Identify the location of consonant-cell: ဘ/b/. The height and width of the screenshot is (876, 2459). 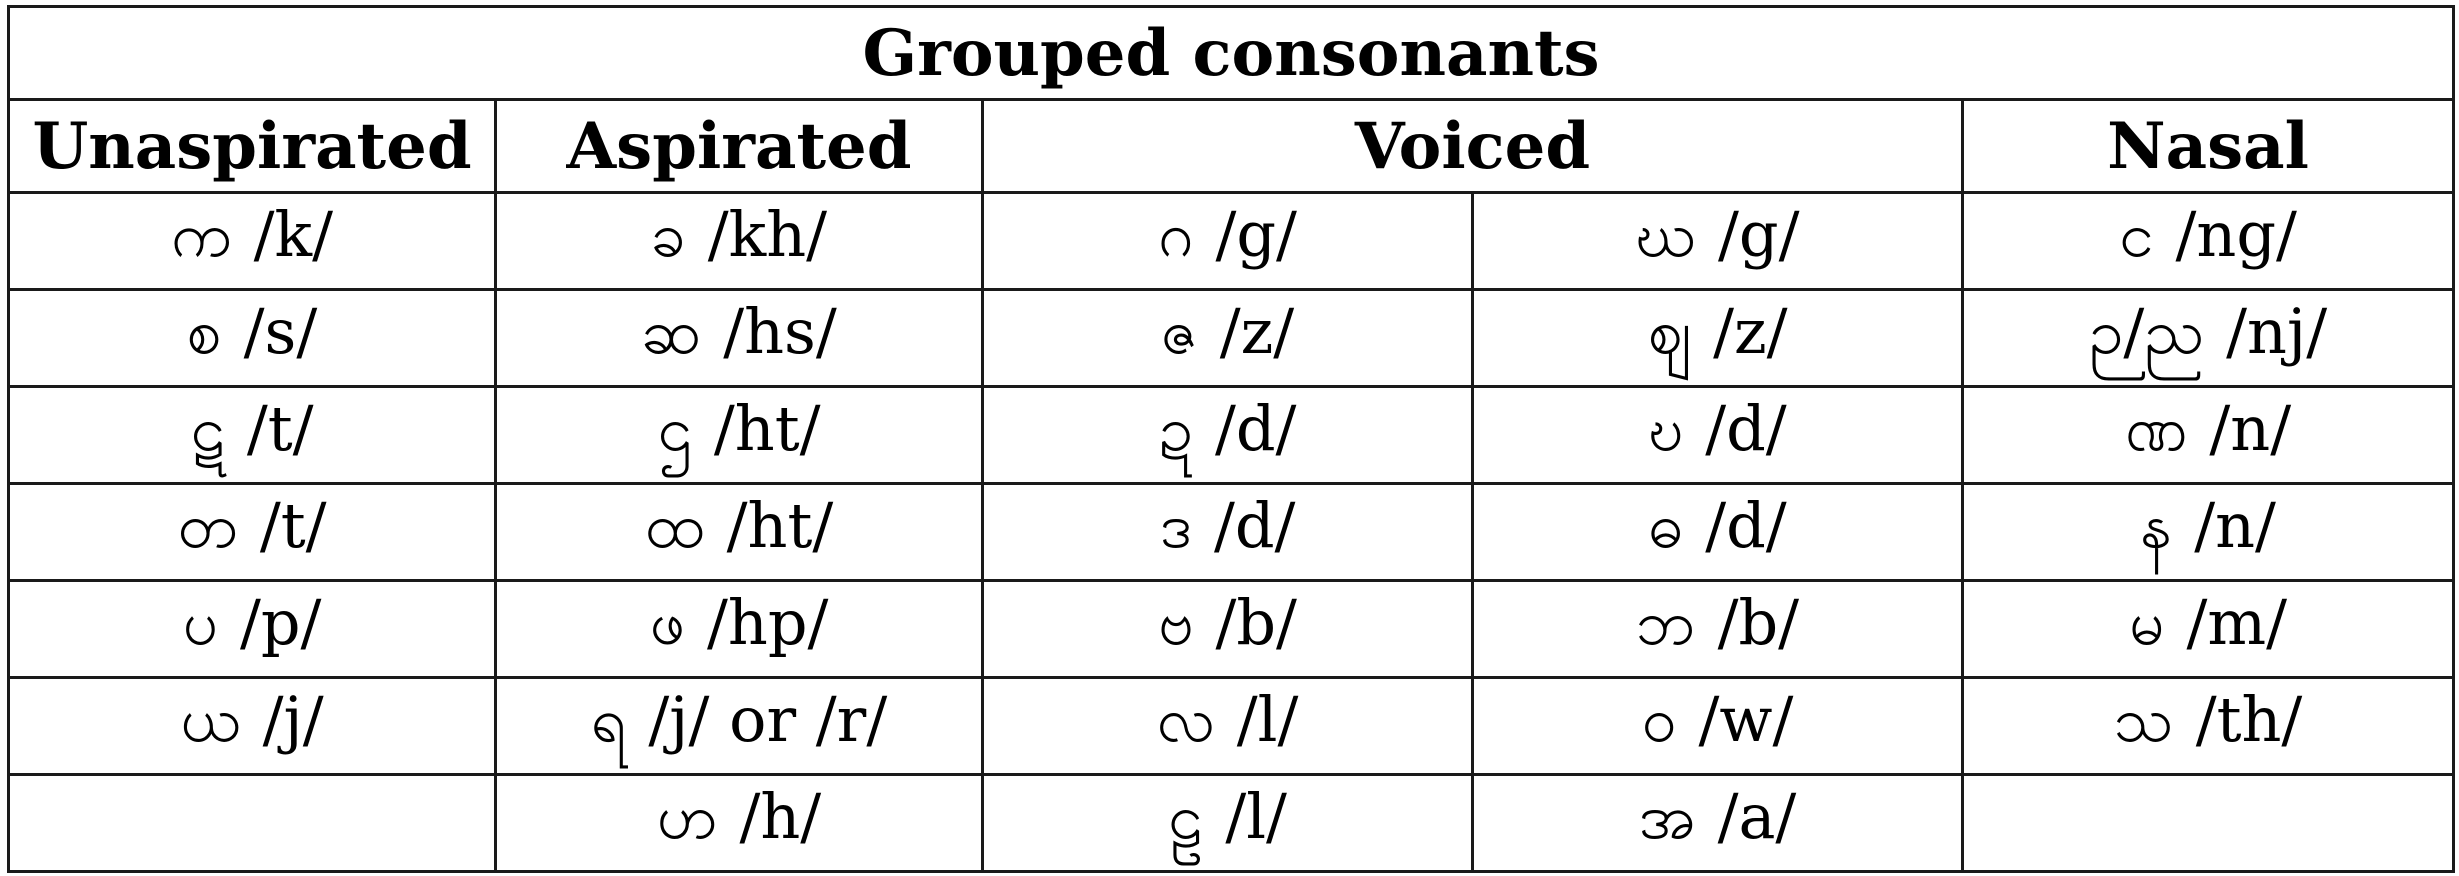
(1717, 629).